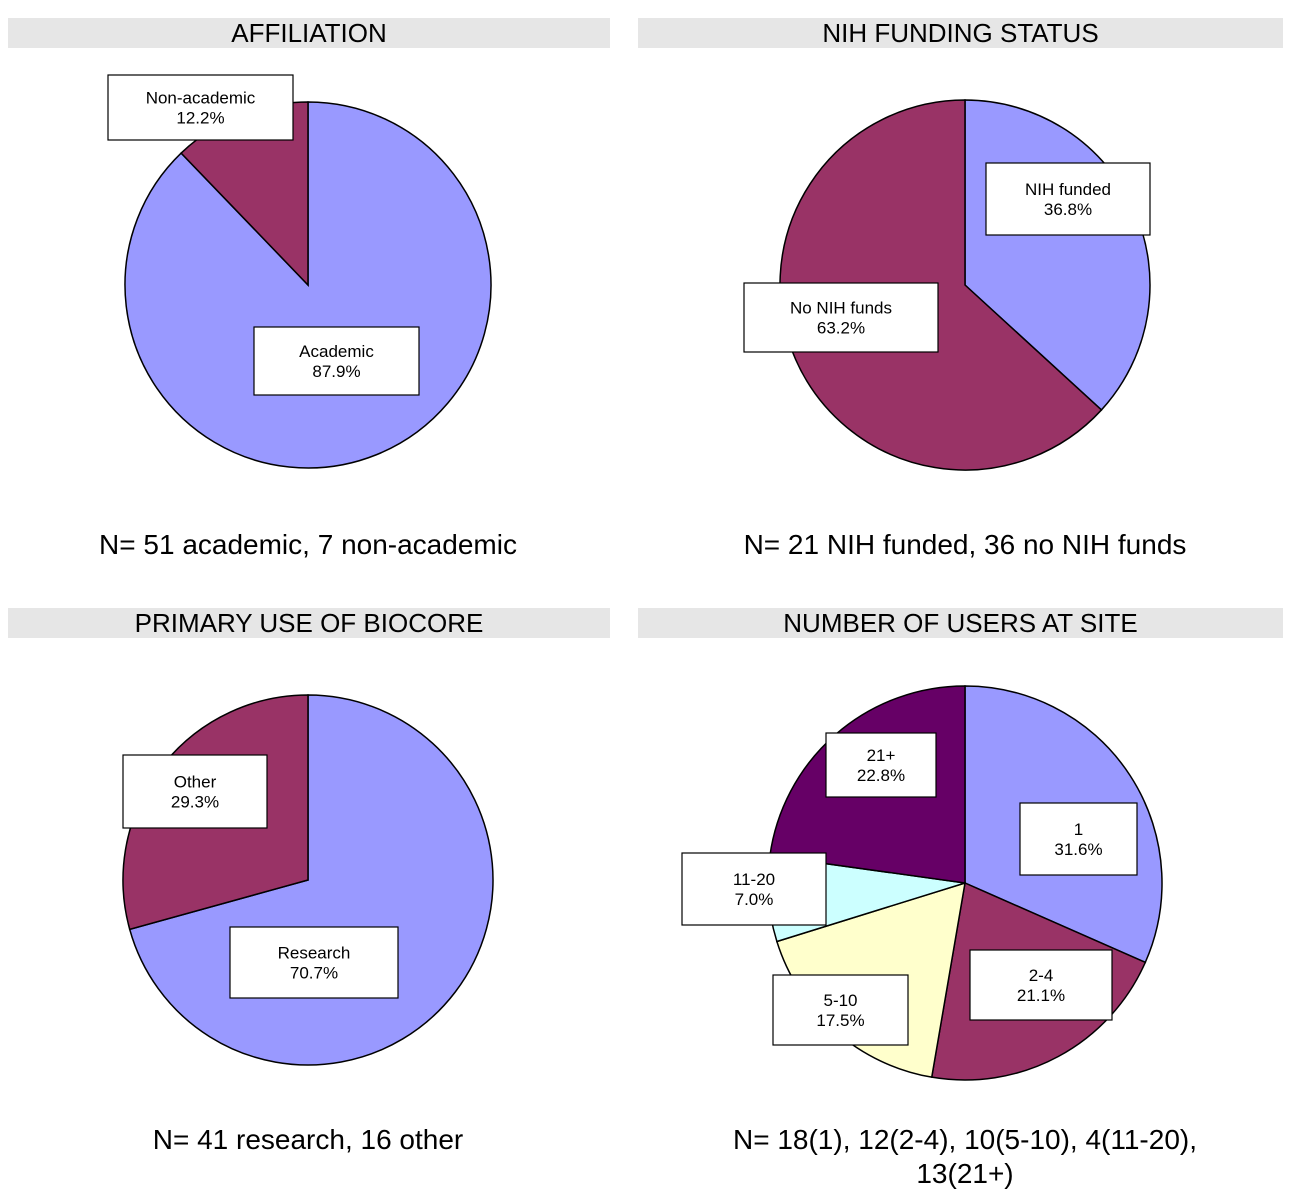 The height and width of the screenshot is (1201, 1291). I want to click on slice-value-label: 87.9%, so click(336, 371).